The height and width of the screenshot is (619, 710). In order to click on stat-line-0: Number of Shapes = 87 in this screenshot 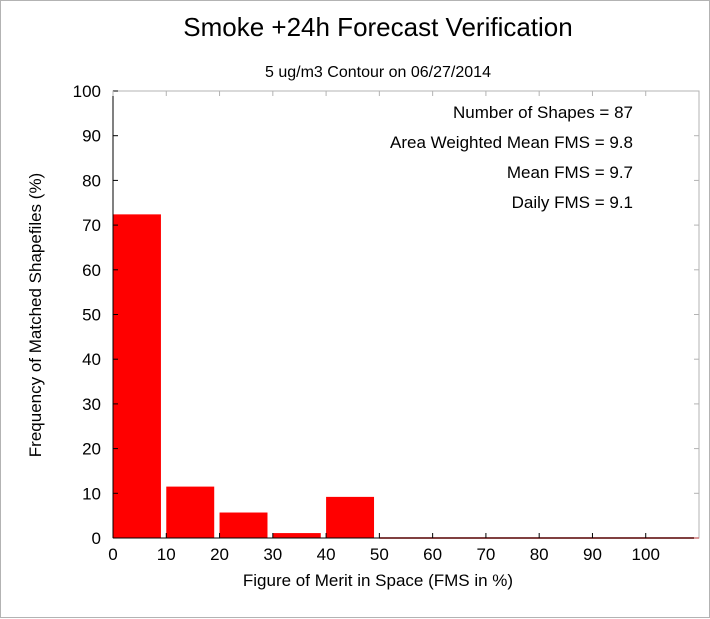, I will do `click(543, 112)`.